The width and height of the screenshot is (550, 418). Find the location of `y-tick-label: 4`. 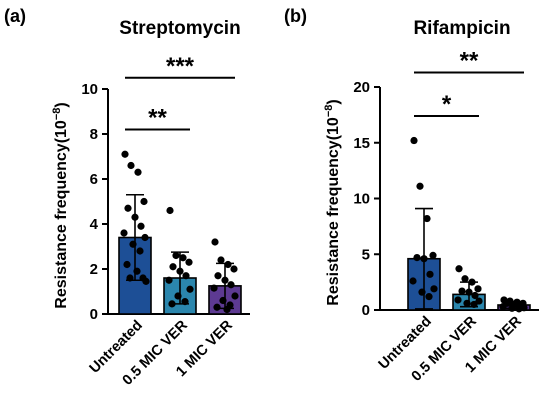

y-tick-label: 4 is located at coordinates (94, 224).